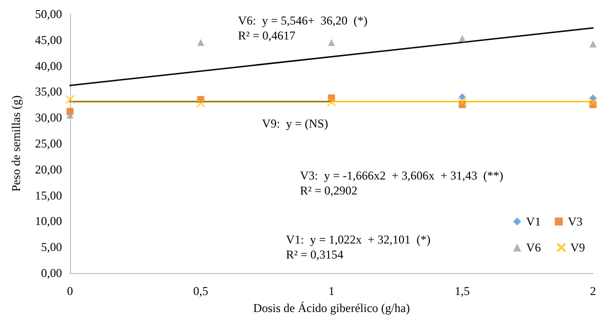  Describe the element at coordinates (48, 117) in the screenshot. I see `y-tick-label: 30,00` at that location.